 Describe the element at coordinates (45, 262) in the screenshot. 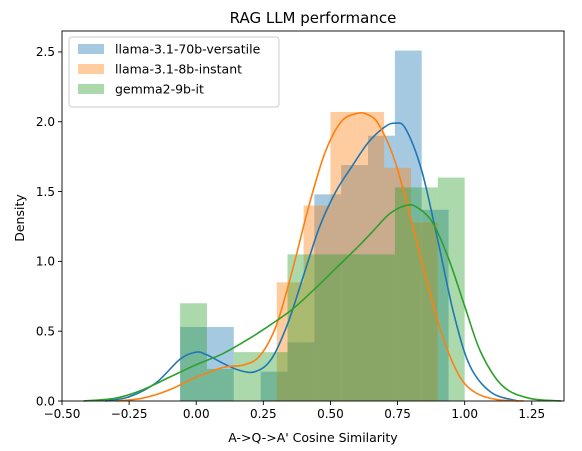

I see `y-tick-label: 1.0` at that location.